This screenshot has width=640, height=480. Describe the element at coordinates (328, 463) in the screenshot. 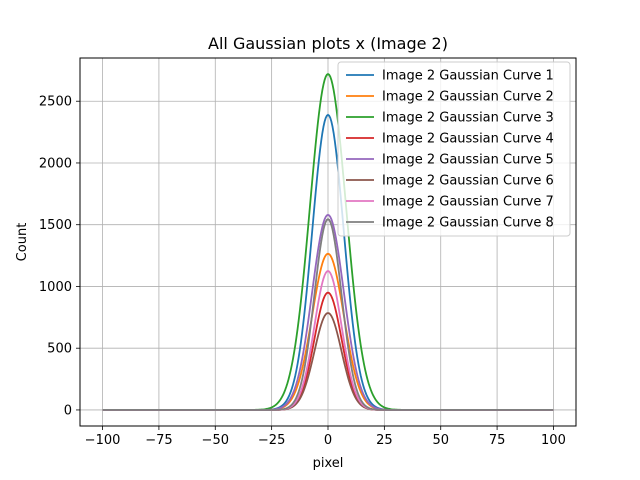

I see `x-axis-label: pixel` at that location.